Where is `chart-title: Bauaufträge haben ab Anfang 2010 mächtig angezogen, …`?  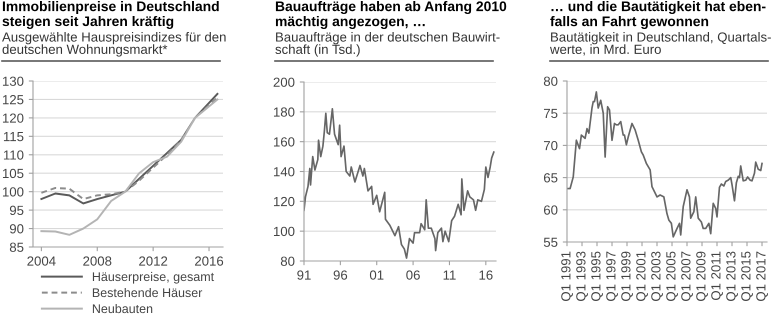
chart-title: Bauaufträge haben ab Anfang 2010 mächtig angezogen, … is located at coordinates (391, 15).